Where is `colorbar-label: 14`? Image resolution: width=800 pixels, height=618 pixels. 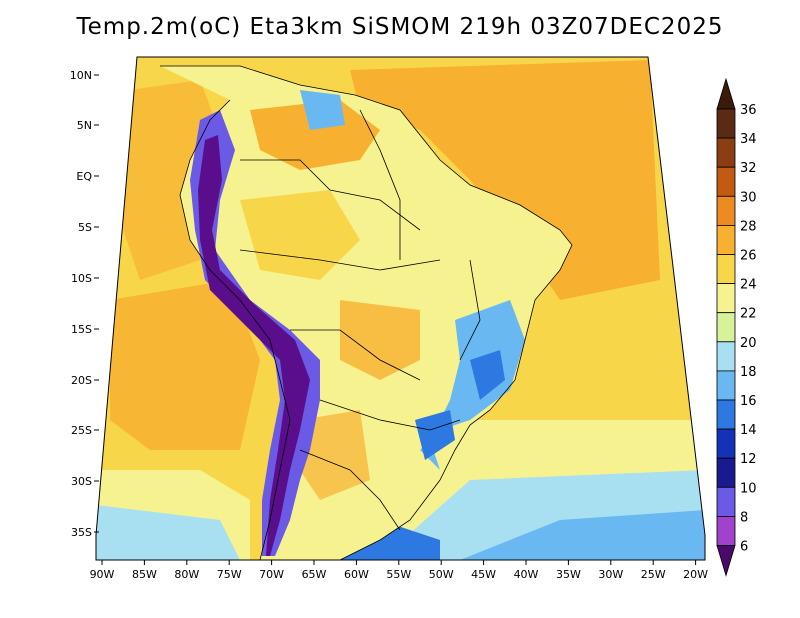
colorbar-label: 14 is located at coordinates (748, 430).